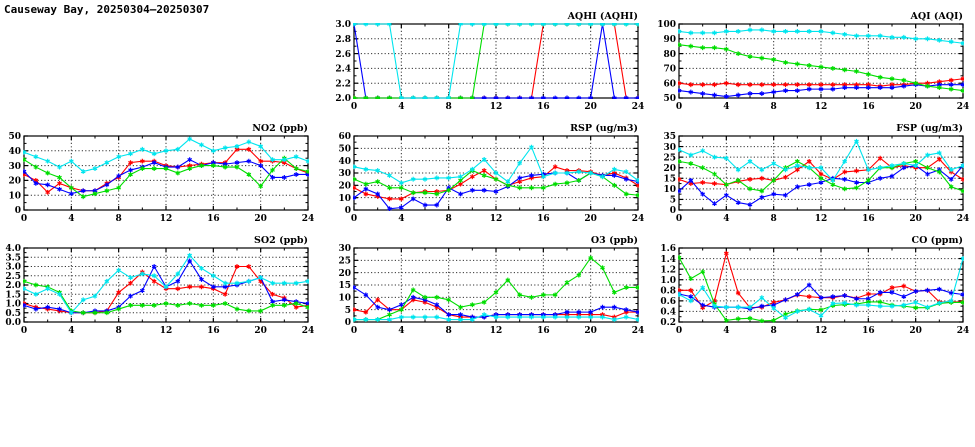 The width and height of the screenshot is (975, 447). What do you see at coordinates (669, 148) in the screenshot?
I see `y-tick-label: 30` at bounding box center [669, 148].